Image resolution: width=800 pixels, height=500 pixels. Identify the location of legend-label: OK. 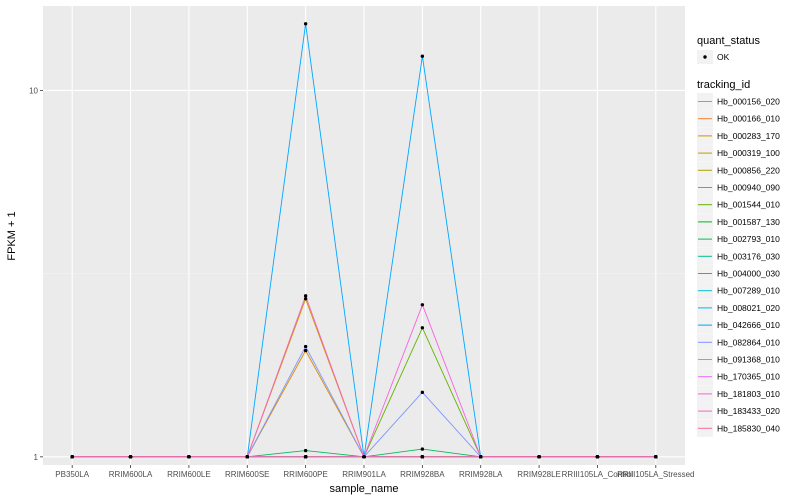
(723, 57).